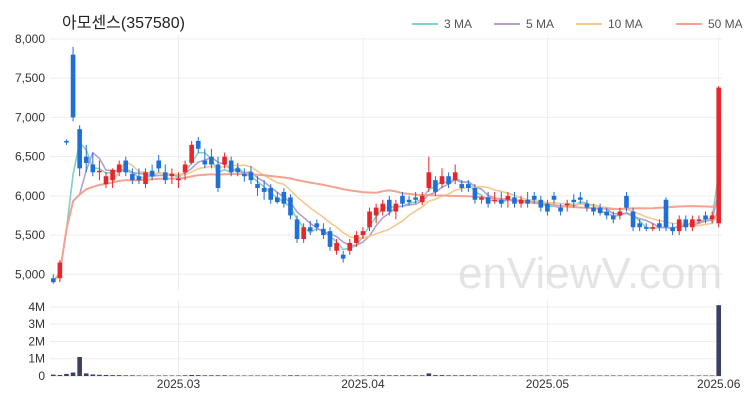 This screenshot has height=400, width=750. What do you see at coordinates (540, 24) in the screenshot?
I see `legend-label: 5 MA` at bounding box center [540, 24].